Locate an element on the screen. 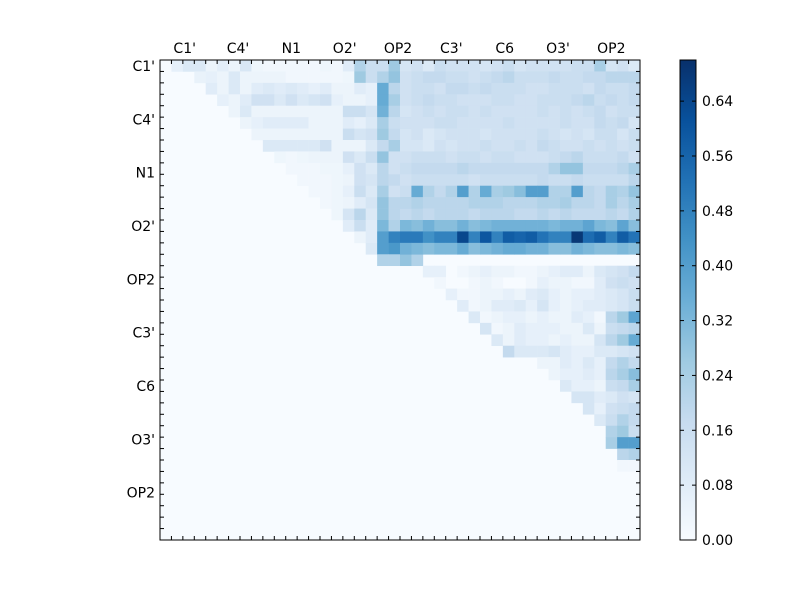 This screenshot has width=800, height=600. x-tick-label: C1' is located at coordinates (184, 49).